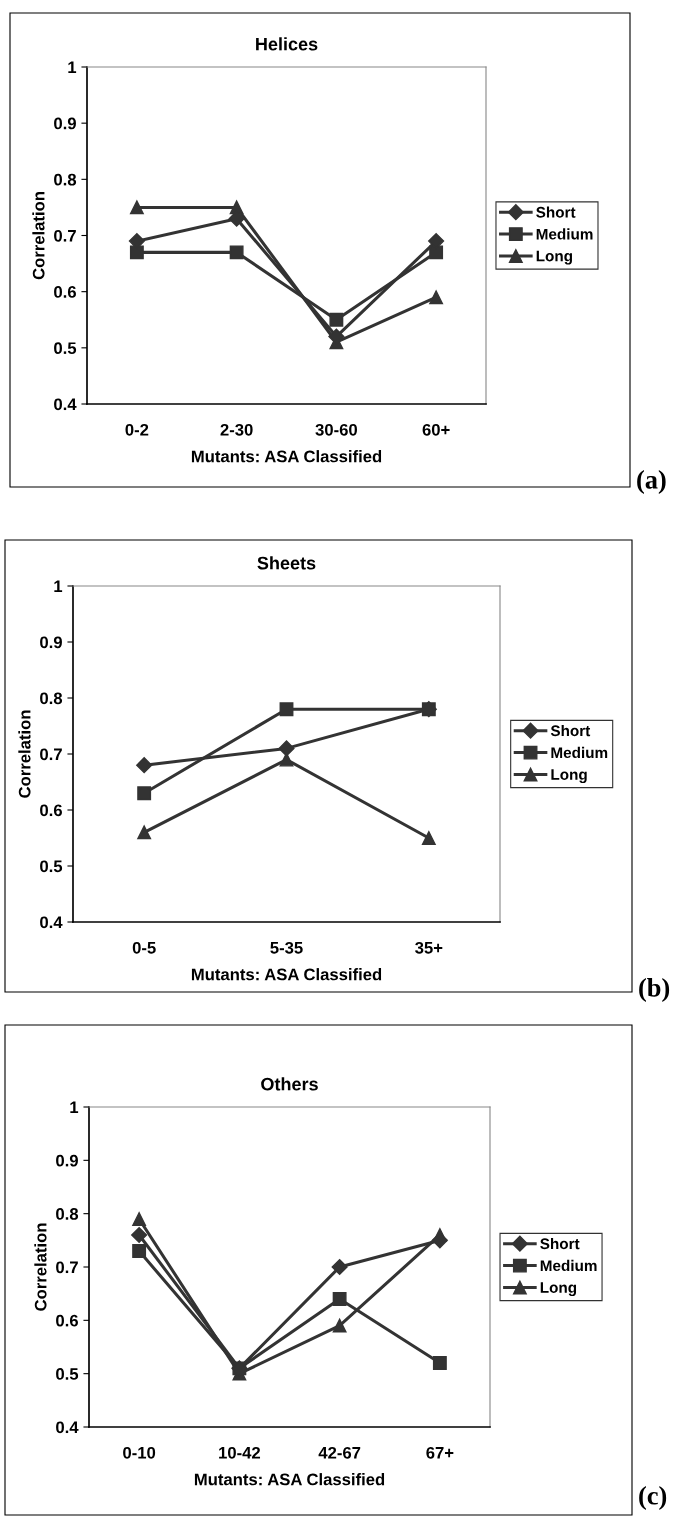  What do you see at coordinates (429, 947) in the screenshot?
I see `x-tick-label: 35+` at bounding box center [429, 947].